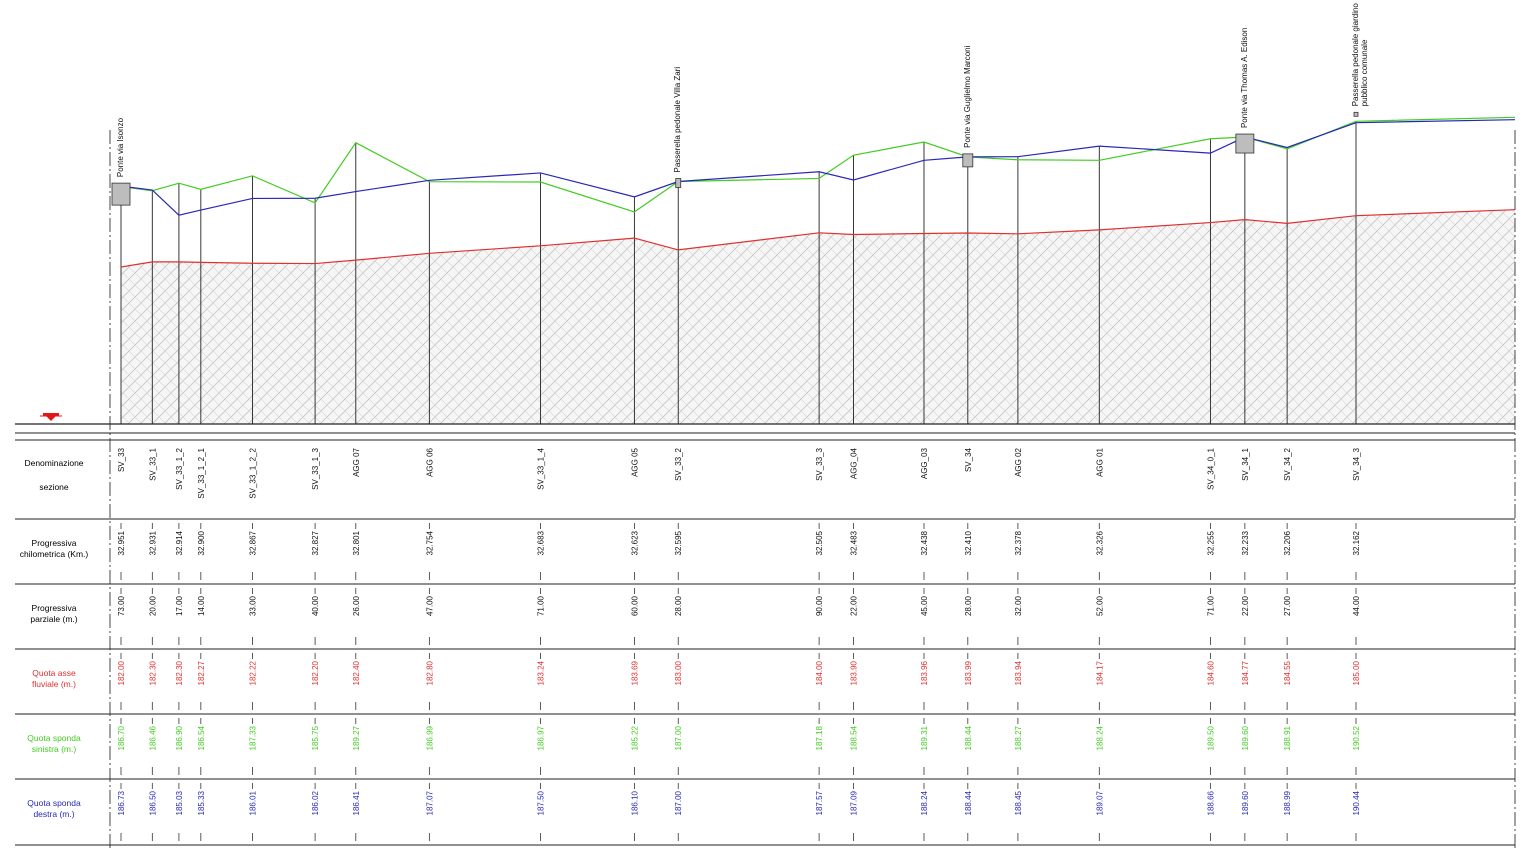 Image resolution: width=1536 pixels, height=864 pixels. What do you see at coordinates (1245, 672) in the screenshot?
I see `table-cell-asse: 184.77` at bounding box center [1245, 672].